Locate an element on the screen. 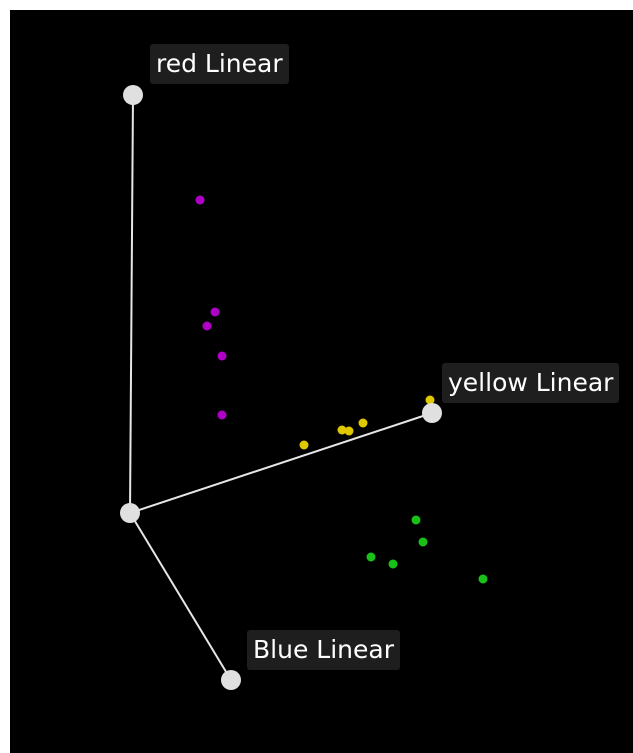  red-axis-handle is located at coordinates (133, 95).